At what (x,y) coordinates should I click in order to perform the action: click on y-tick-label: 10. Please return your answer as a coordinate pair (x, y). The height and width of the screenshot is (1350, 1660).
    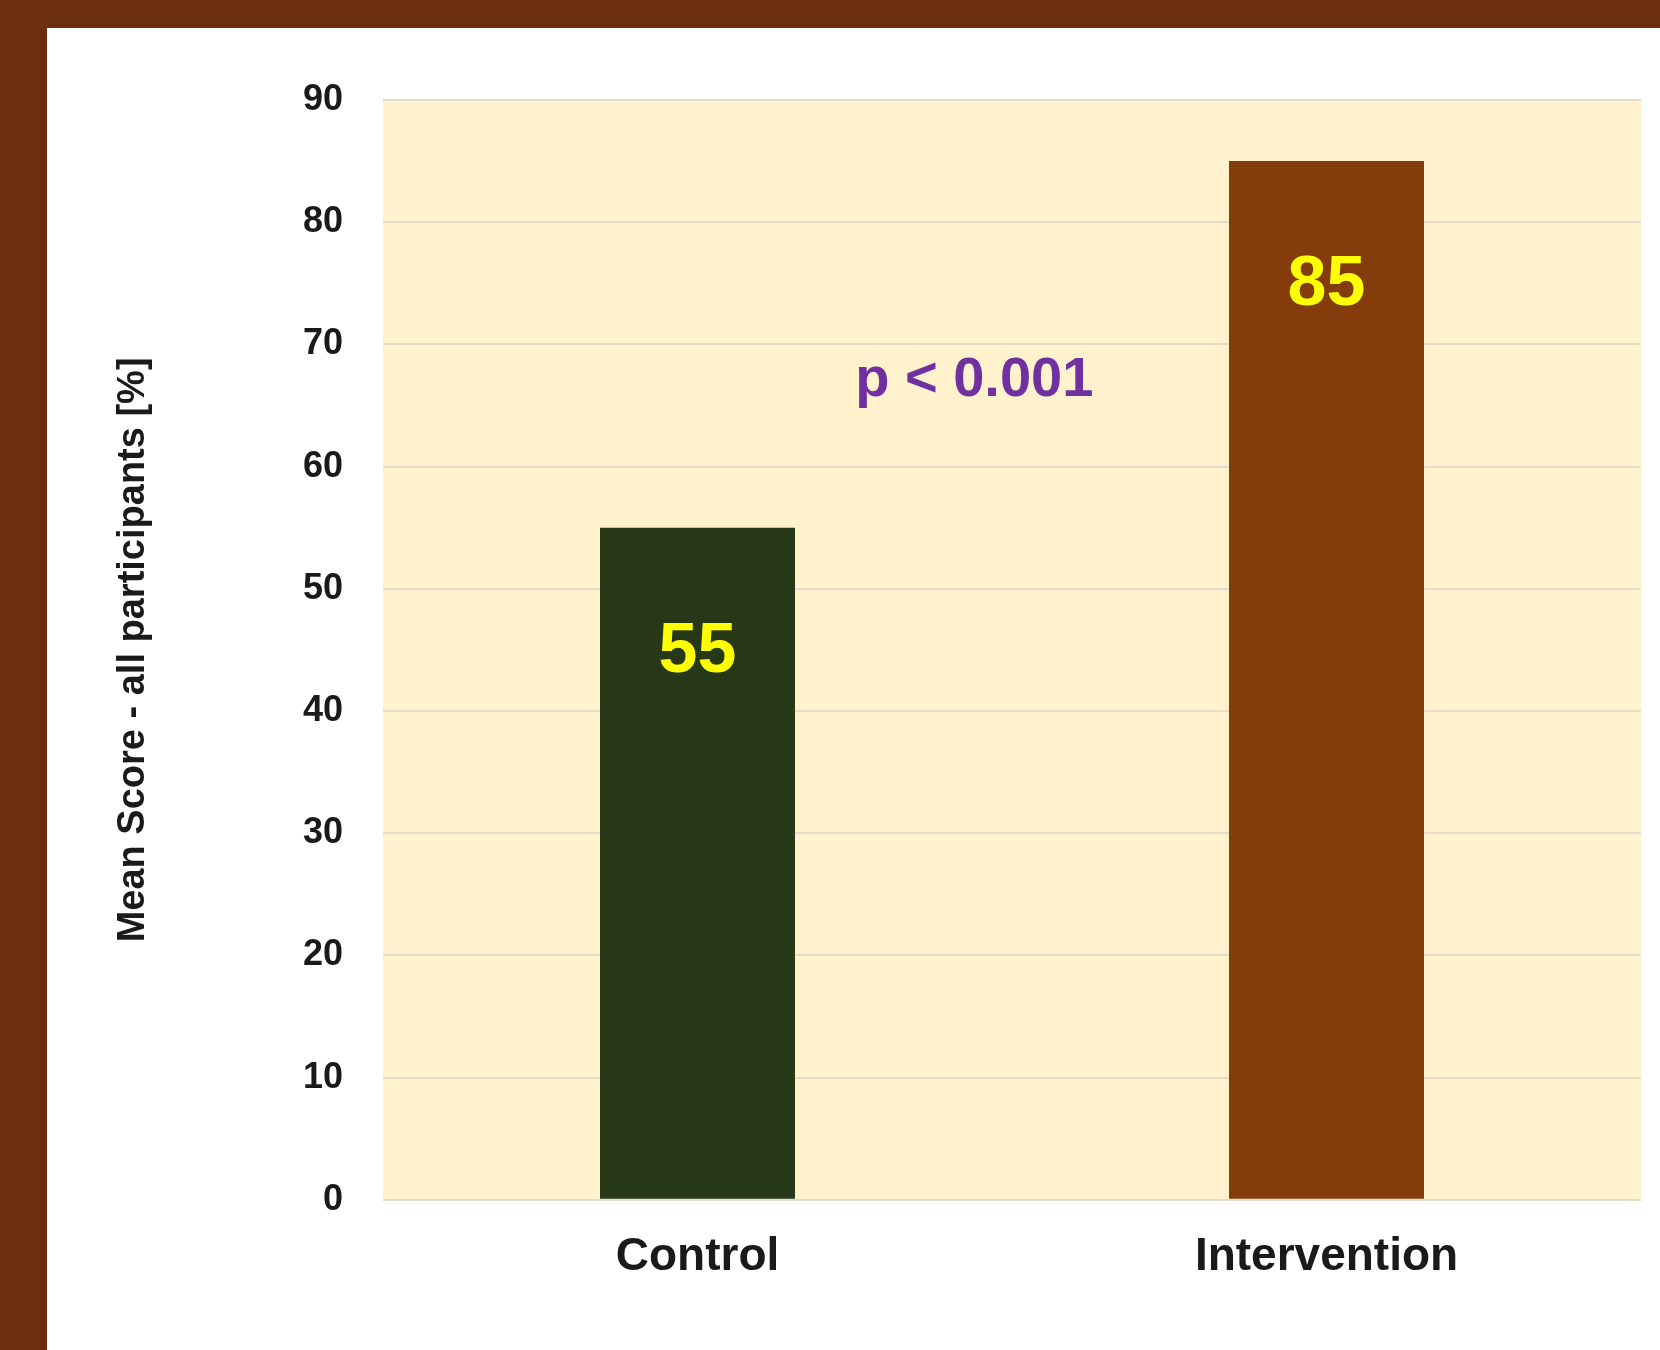
    Looking at the image, I should click on (322, 1075).